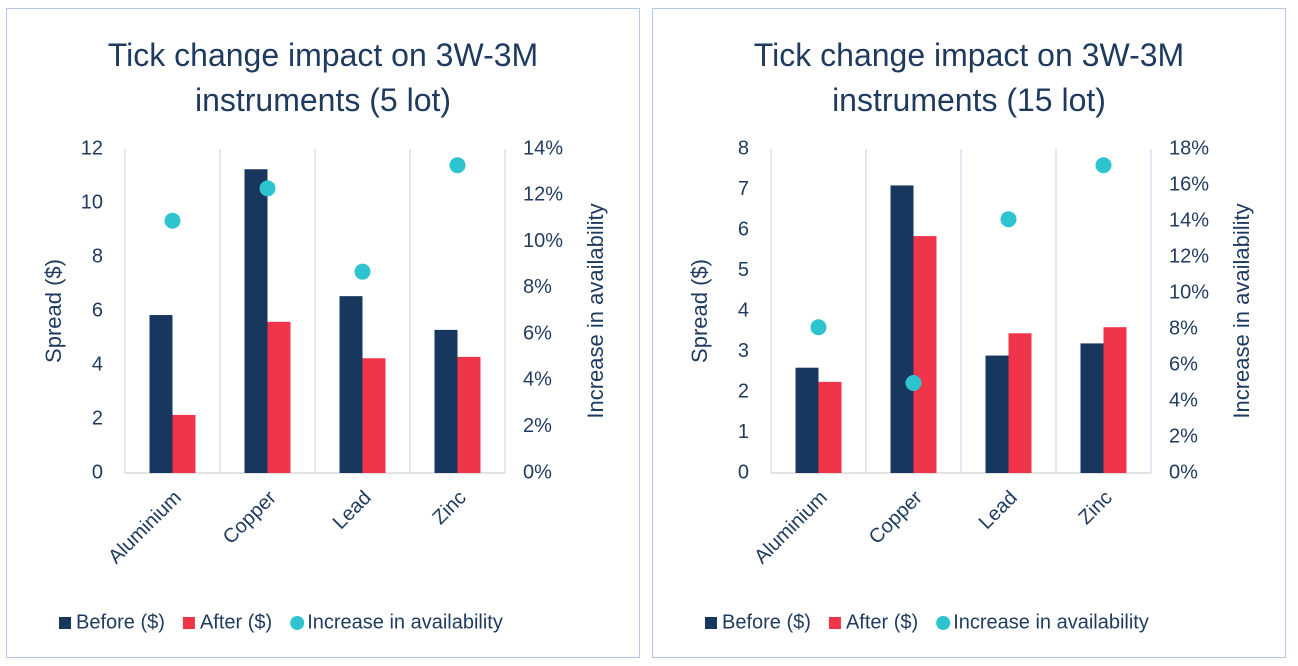 This screenshot has width=1298, height=666. What do you see at coordinates (743, 189) in the screenshot?
I see `y-tick-label: 7` at bounding box center [743, 189].